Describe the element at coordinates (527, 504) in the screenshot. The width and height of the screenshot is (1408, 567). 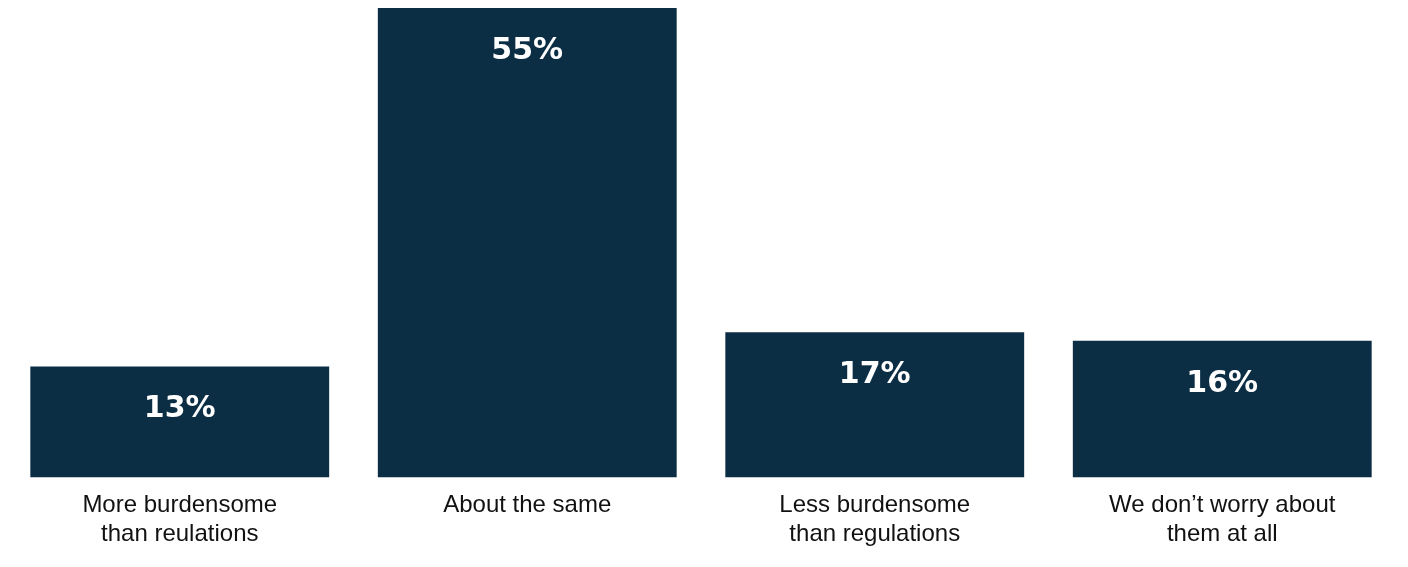
I see `x-tick-label: About the same` at that location.